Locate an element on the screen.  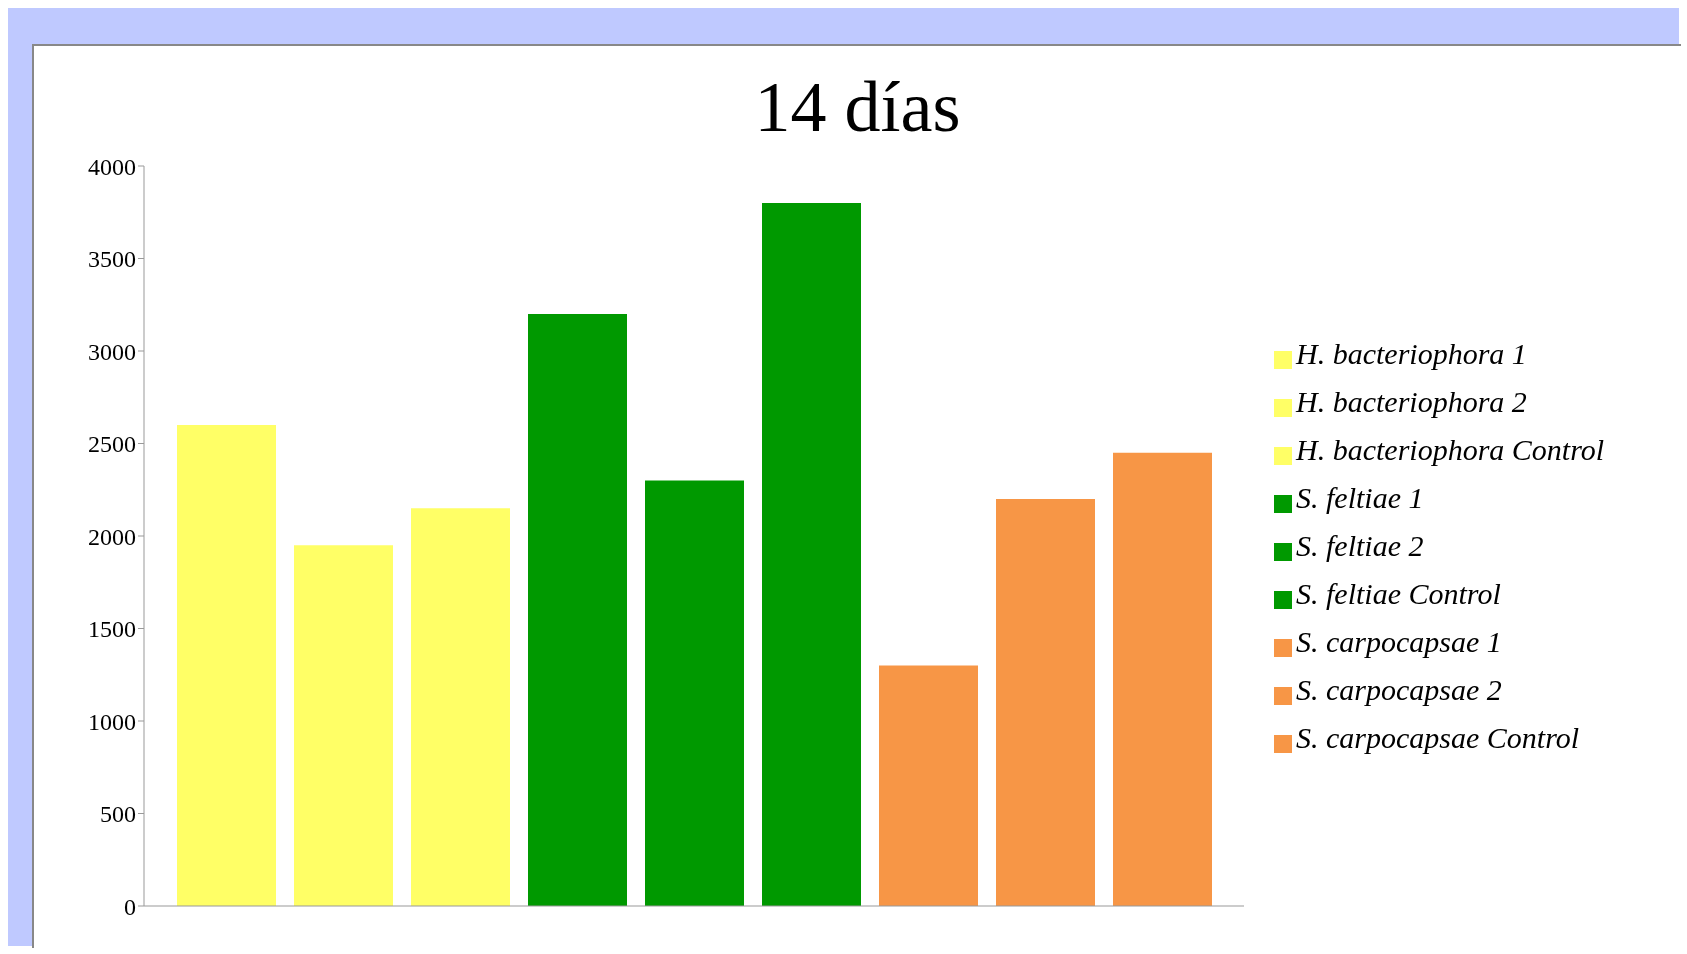
legend-label: S. feltiae 1 is located at coordinates (1360, 497).